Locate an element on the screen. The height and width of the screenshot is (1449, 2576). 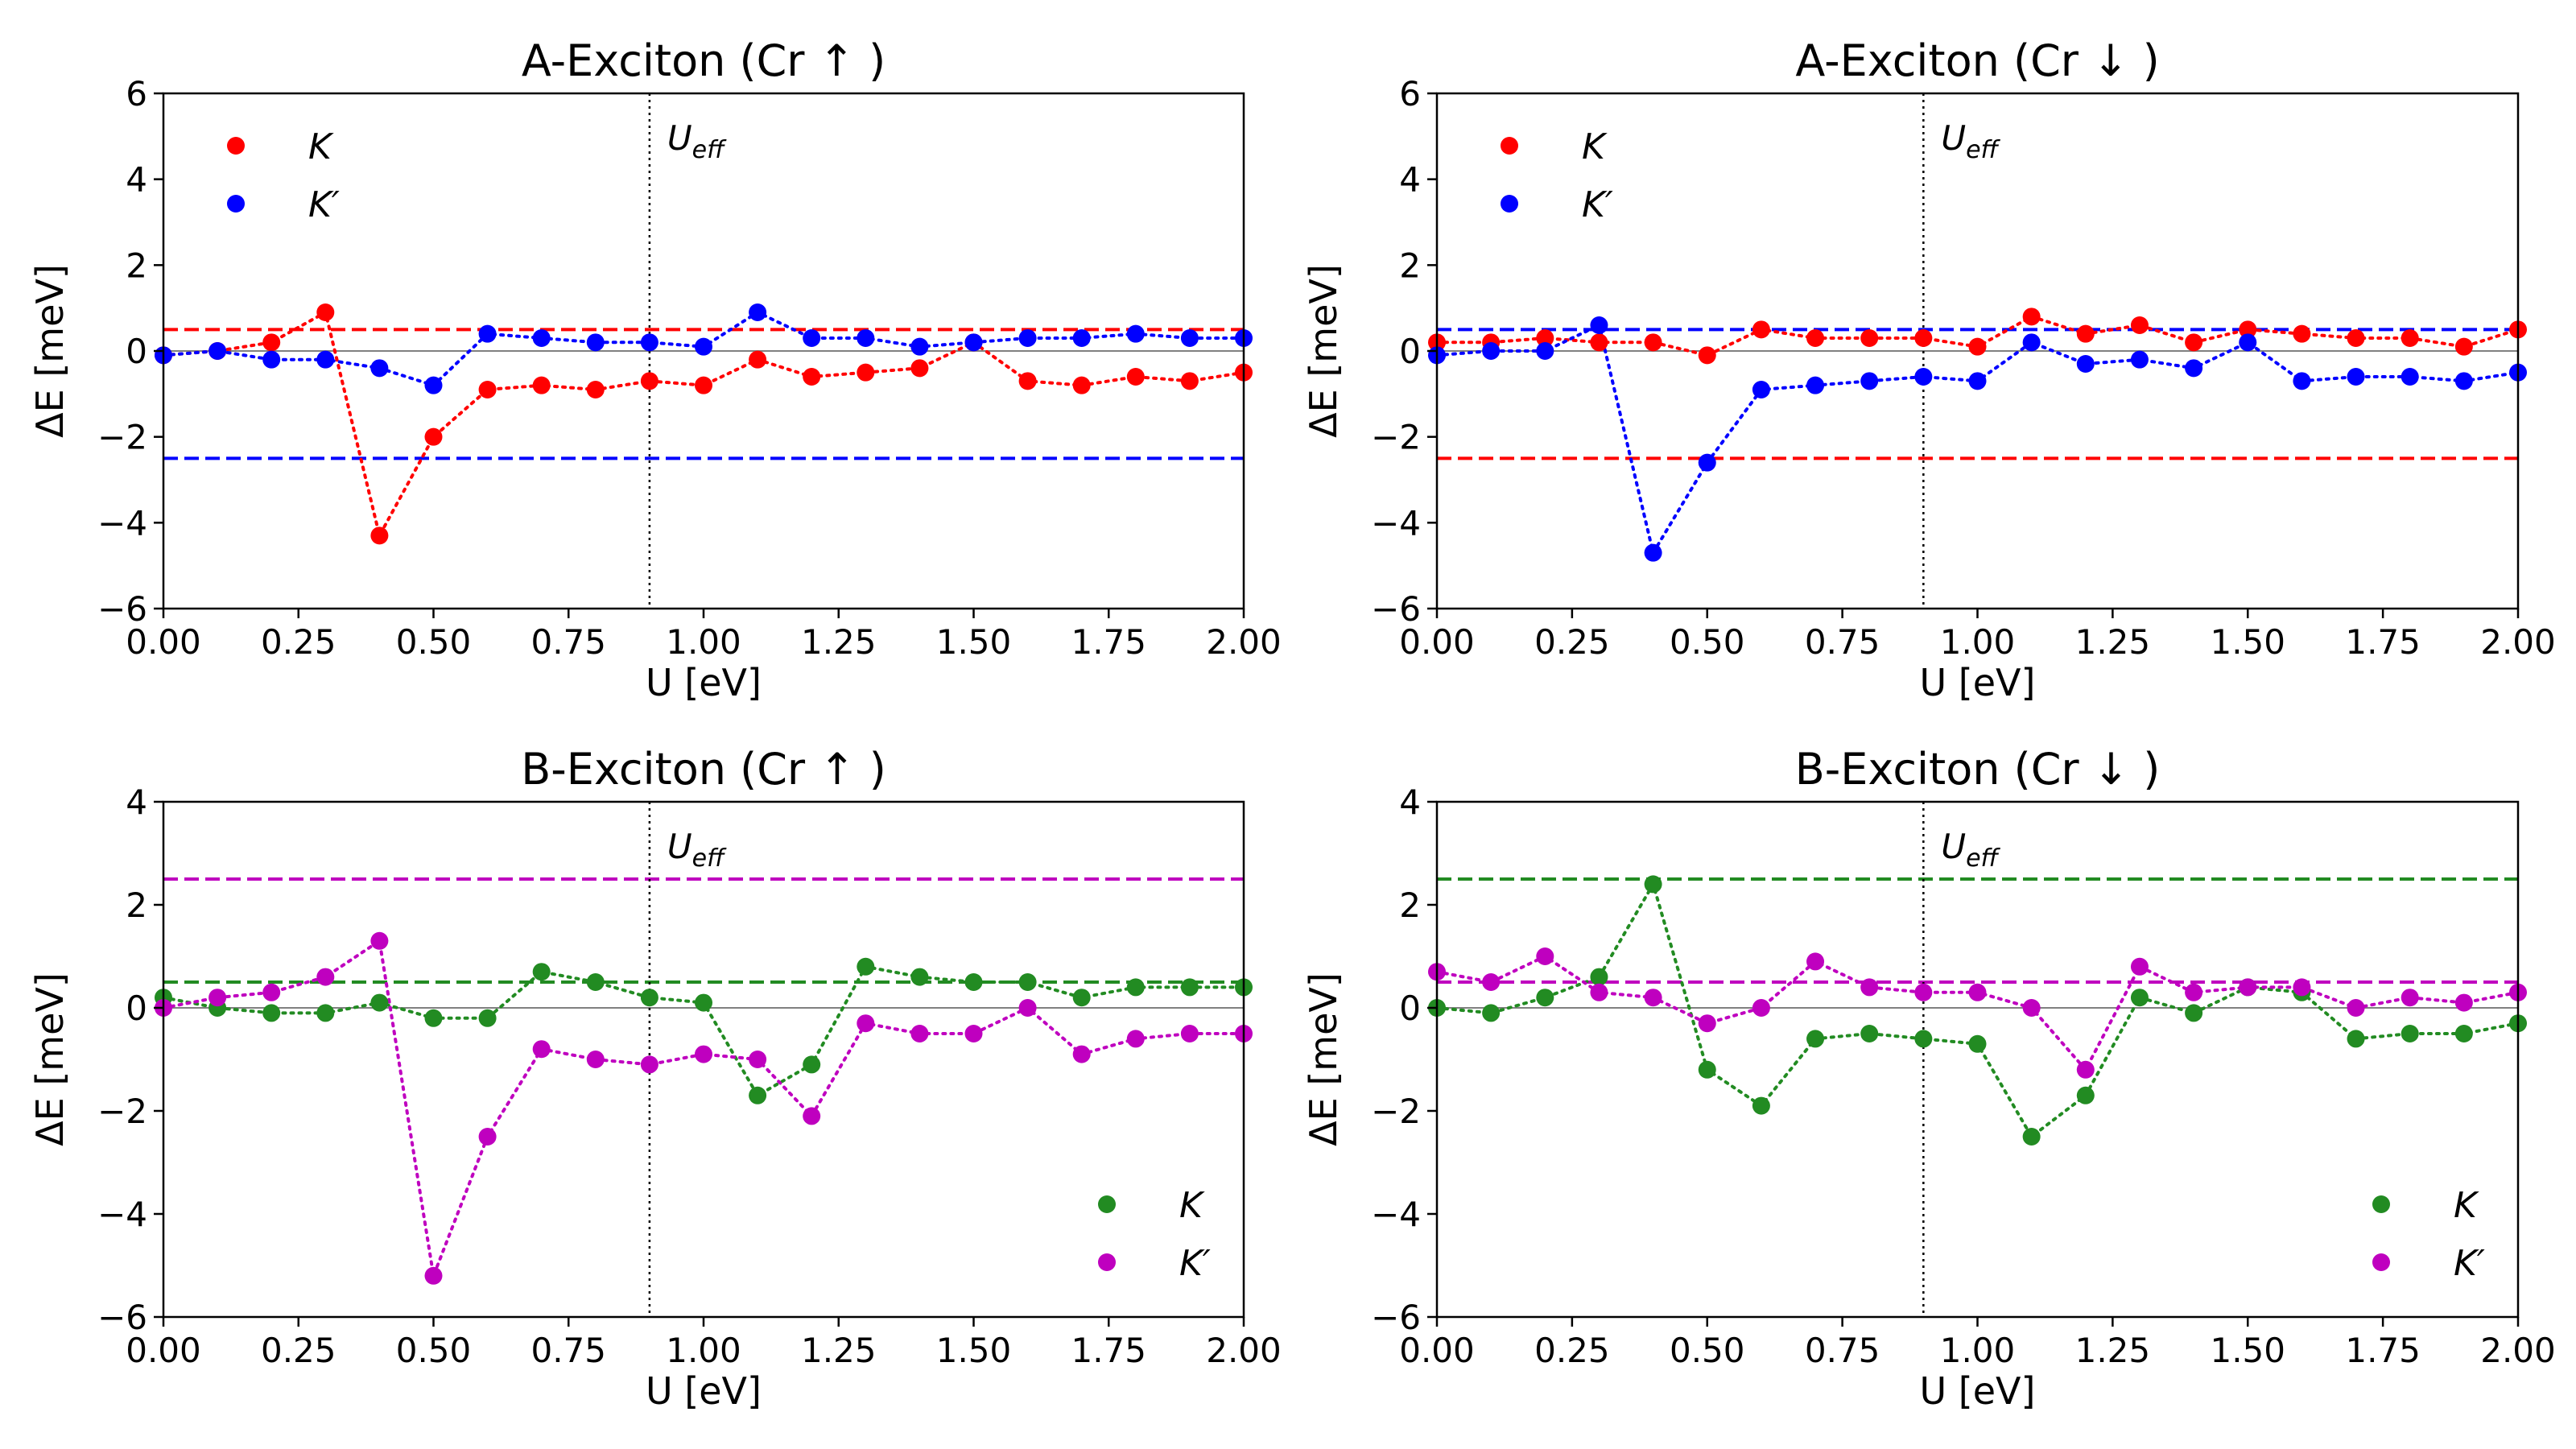
legend-label: K is located at coordinates (321, 146).